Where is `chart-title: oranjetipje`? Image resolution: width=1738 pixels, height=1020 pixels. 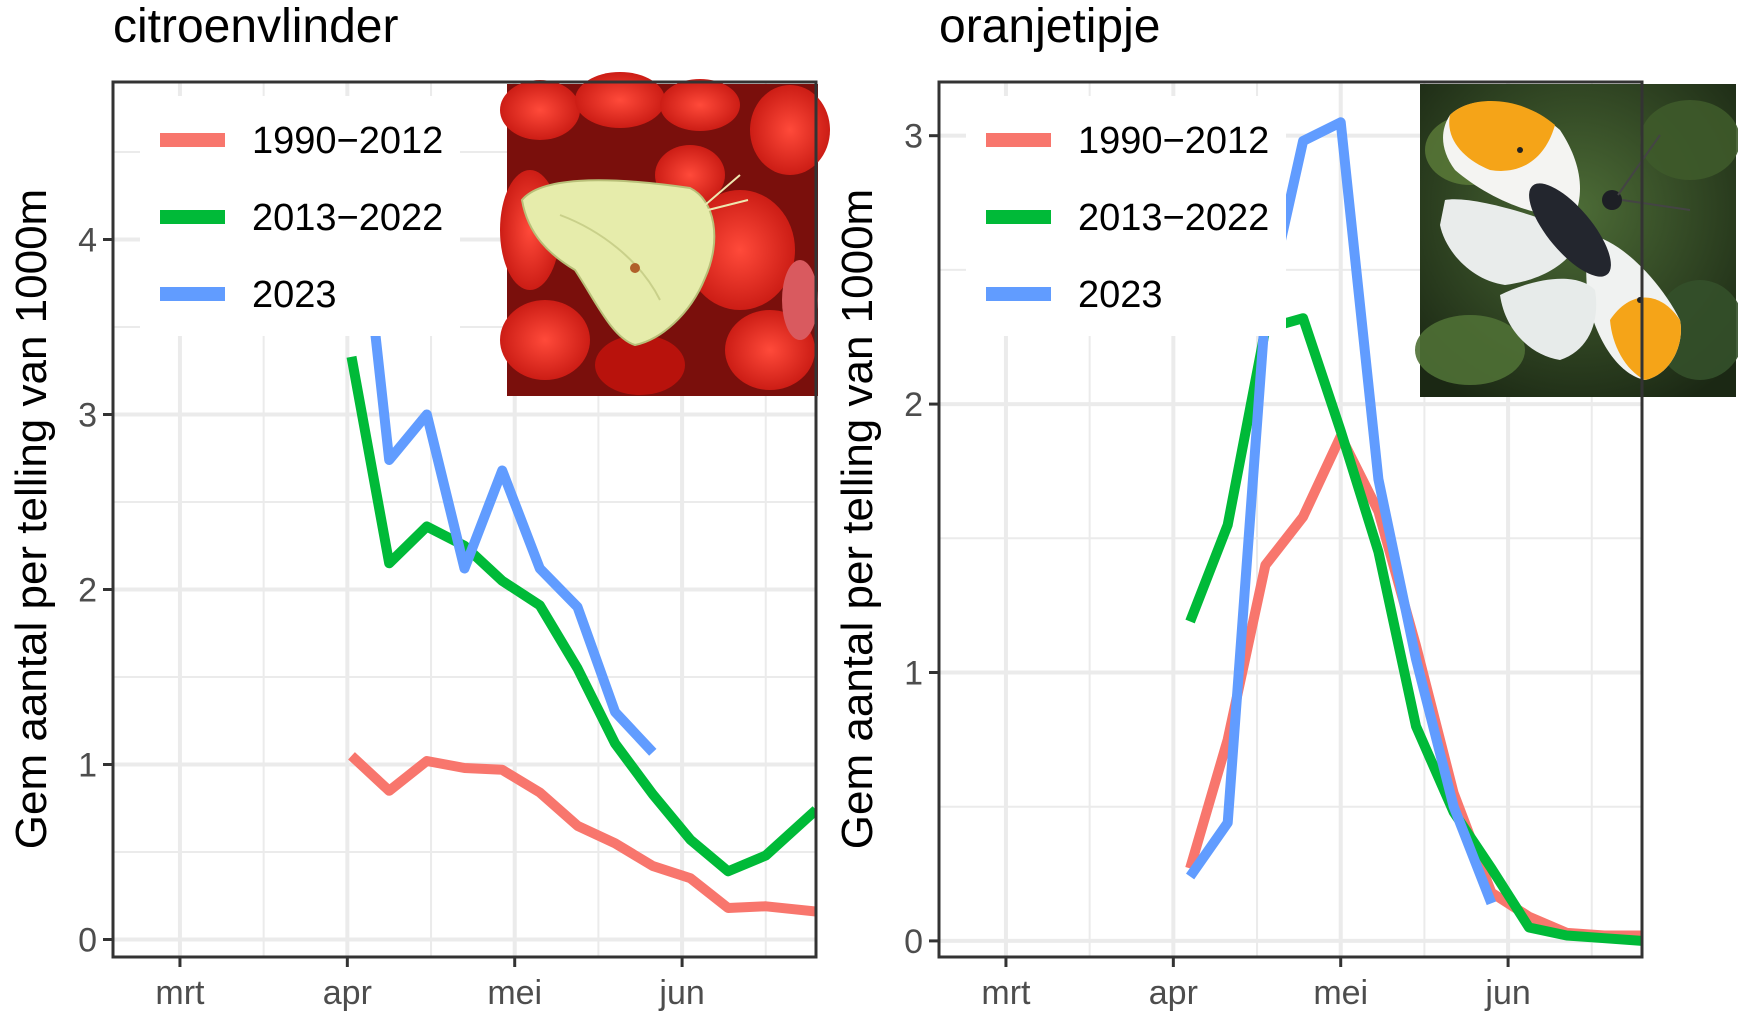 chart-title: oranjetipje is located at coordinates (1049, 26).